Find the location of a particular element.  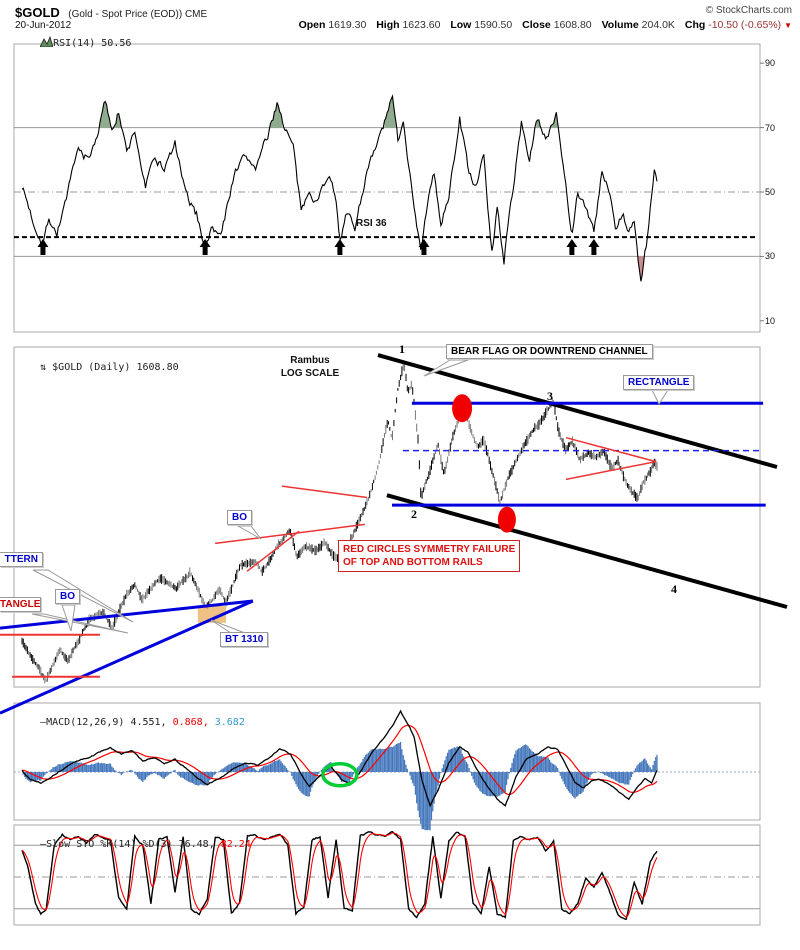

high-value: 1623.60 is located at coordinates (421, 25).